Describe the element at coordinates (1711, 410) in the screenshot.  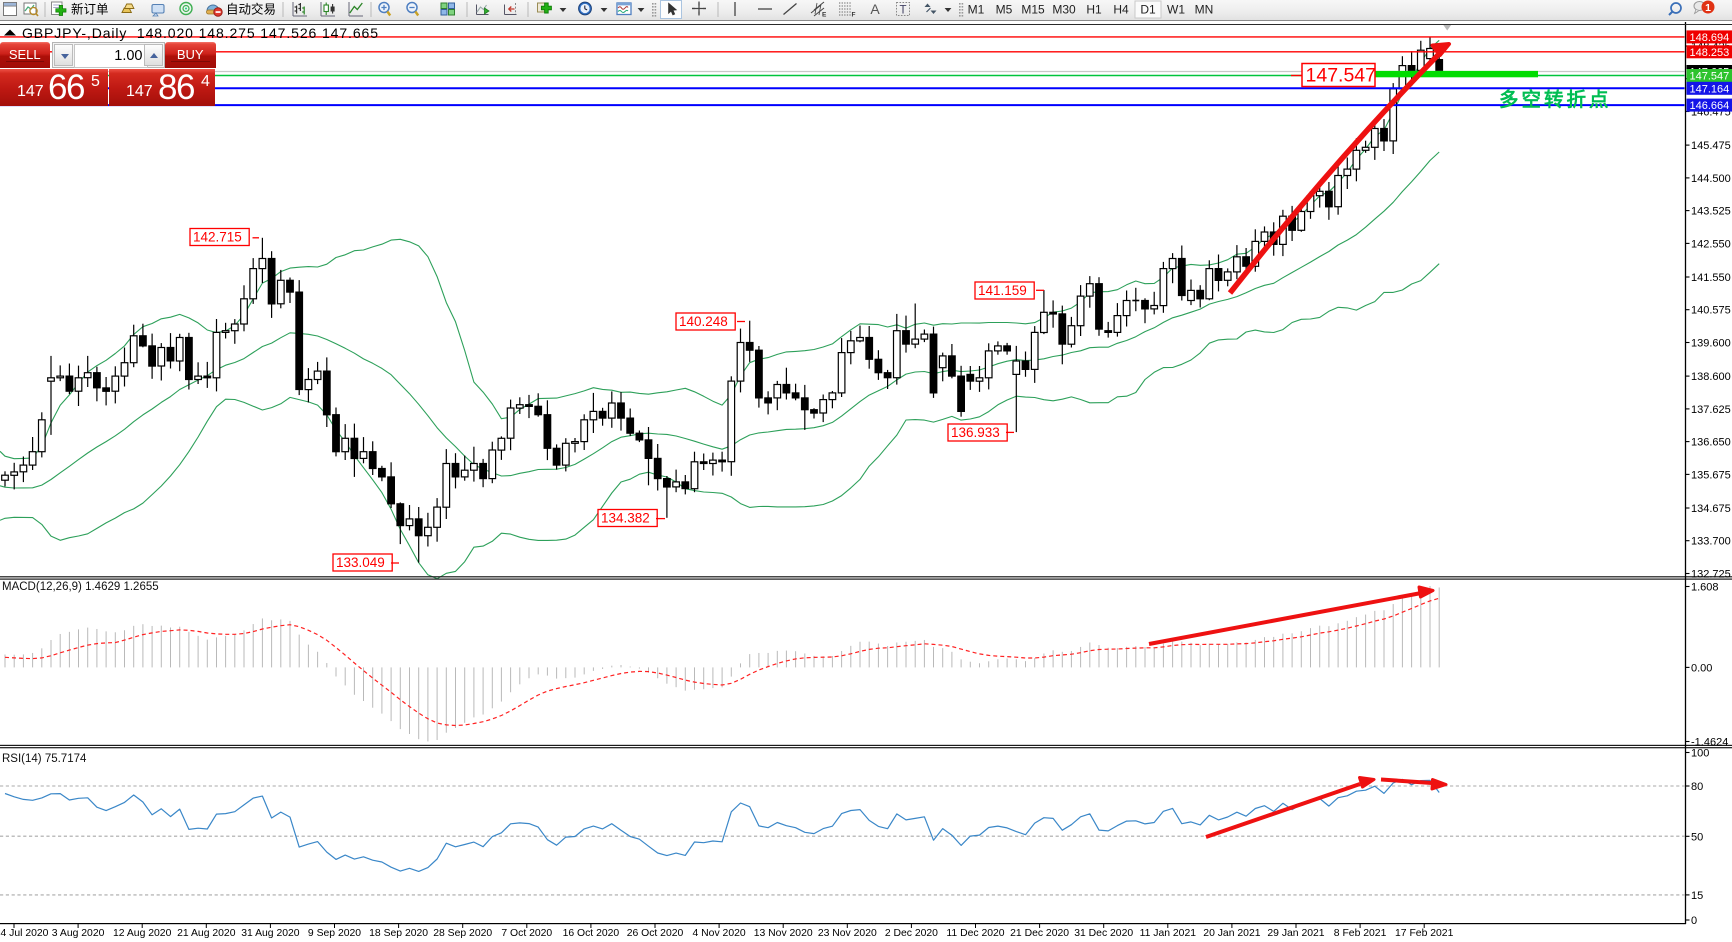
I see `svg-text: 137.625` at that location.